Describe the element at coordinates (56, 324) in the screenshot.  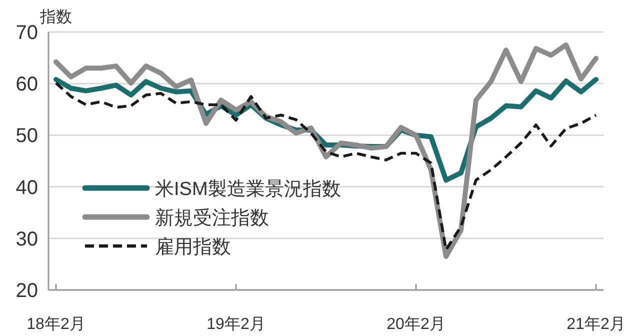
I see `x-tick-label: 18年2月` at that location.